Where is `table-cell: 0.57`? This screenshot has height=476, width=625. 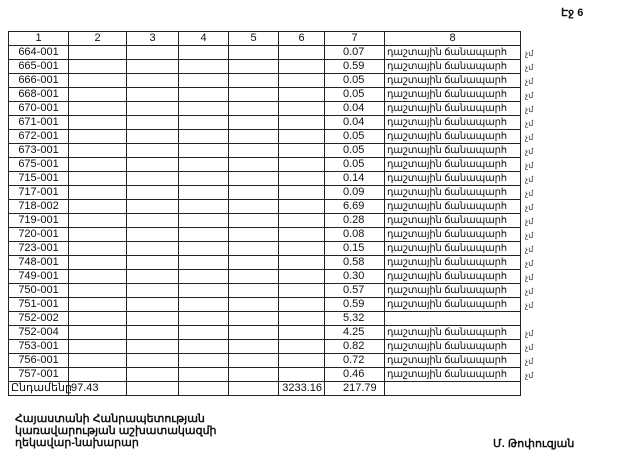
table-cell: 0.57 is located at coordinates (354, 290).